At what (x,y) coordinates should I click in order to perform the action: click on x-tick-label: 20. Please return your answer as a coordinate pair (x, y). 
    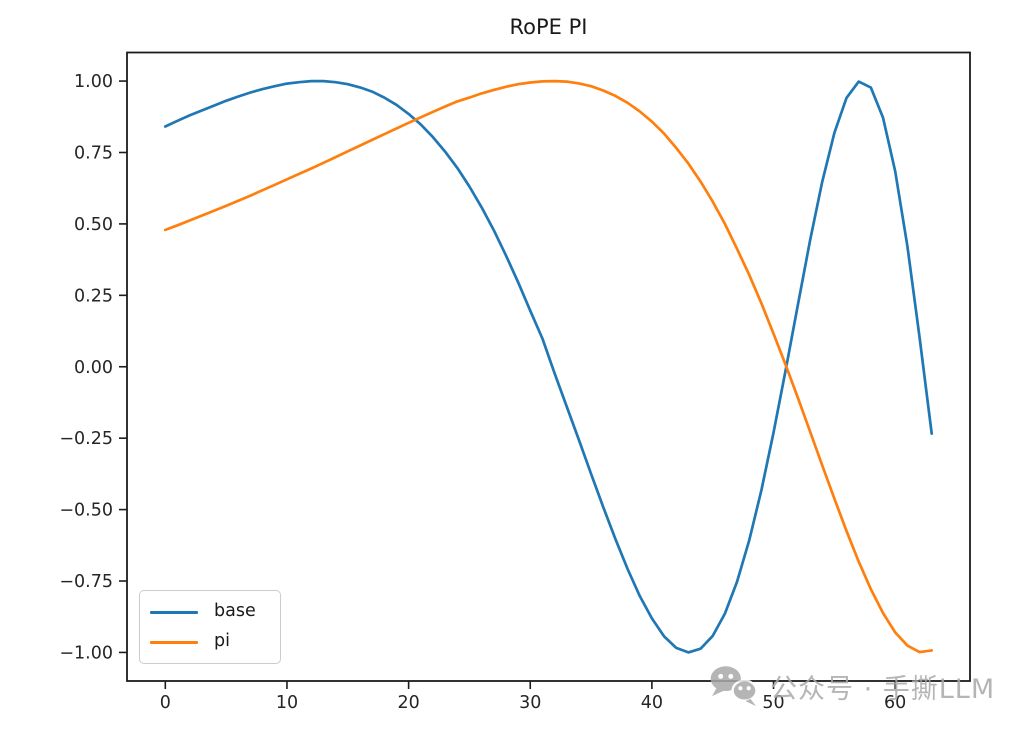
    Looking at the image, I should click on (408, 703).